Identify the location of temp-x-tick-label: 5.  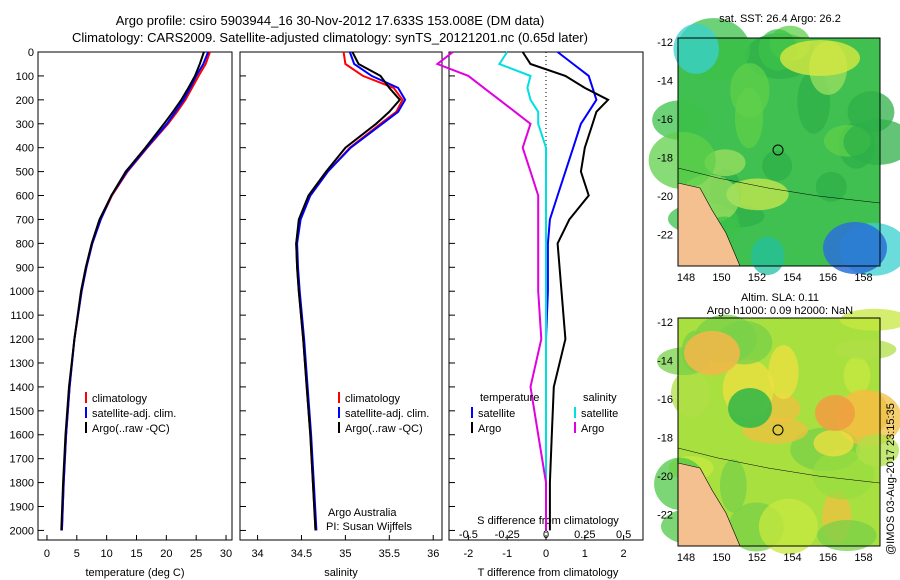
(77, 554).